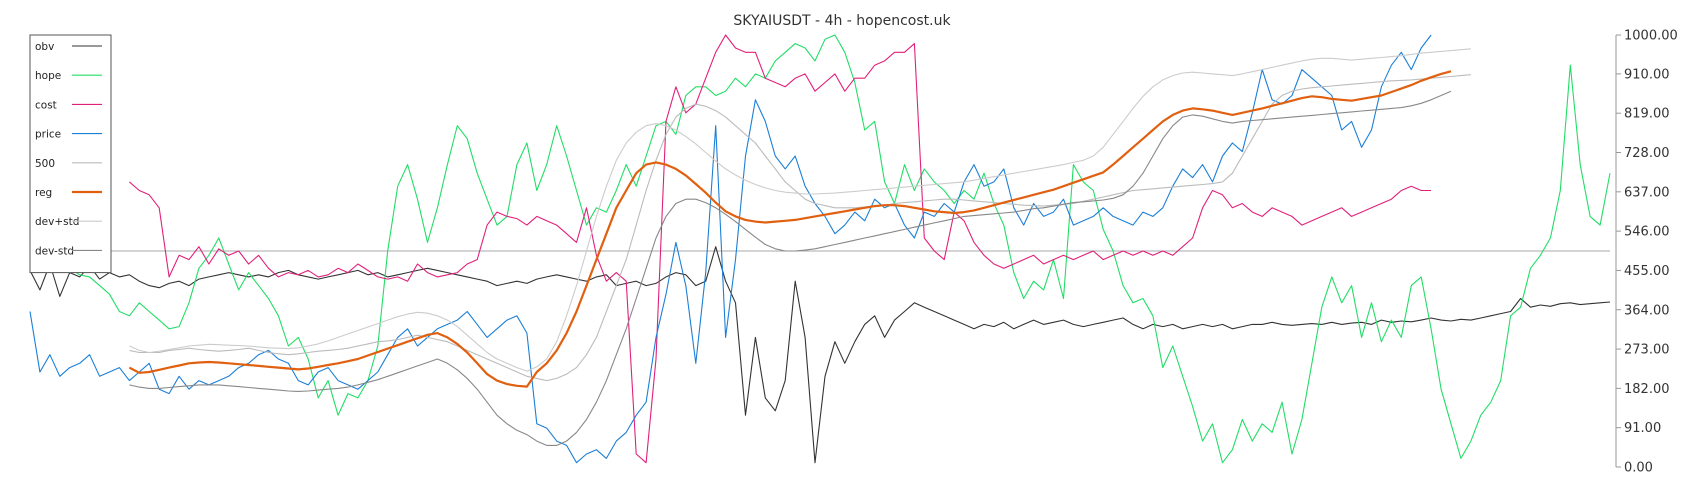  What do you see at coordinates (45, 164) in the screenshot?
I see `legend-label-500: 500` at bounding box center [45, 164].